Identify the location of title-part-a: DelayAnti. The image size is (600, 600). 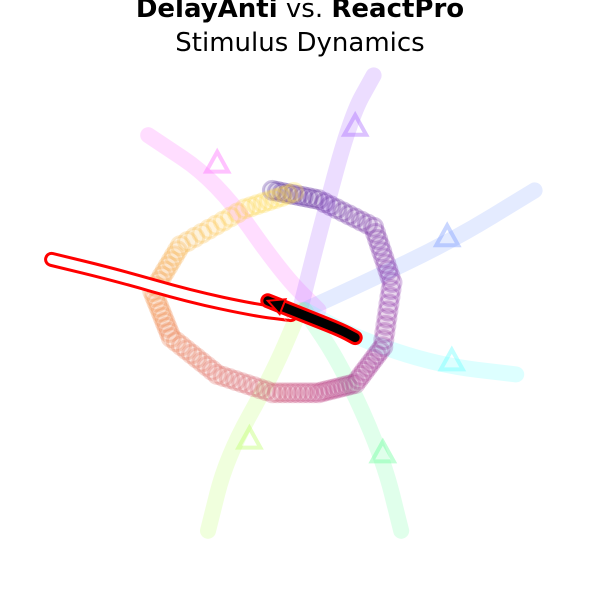
(206, 12).